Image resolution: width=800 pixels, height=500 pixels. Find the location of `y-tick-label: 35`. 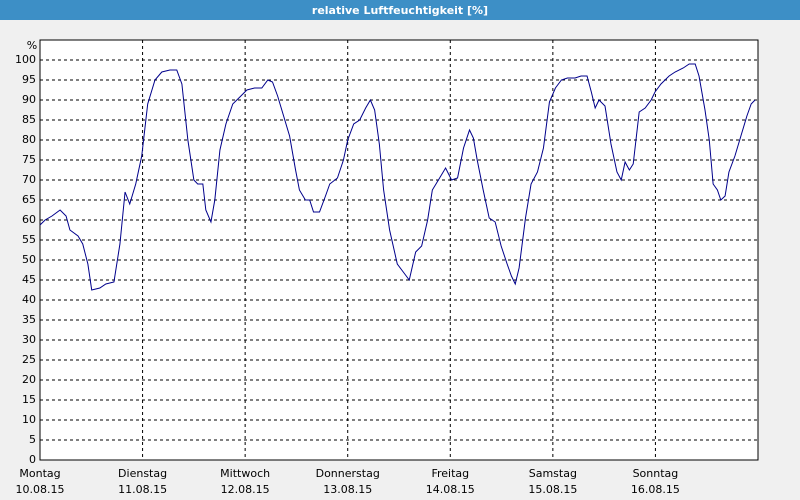

y-tick-label: 35 is located at coordinates (29, 319).